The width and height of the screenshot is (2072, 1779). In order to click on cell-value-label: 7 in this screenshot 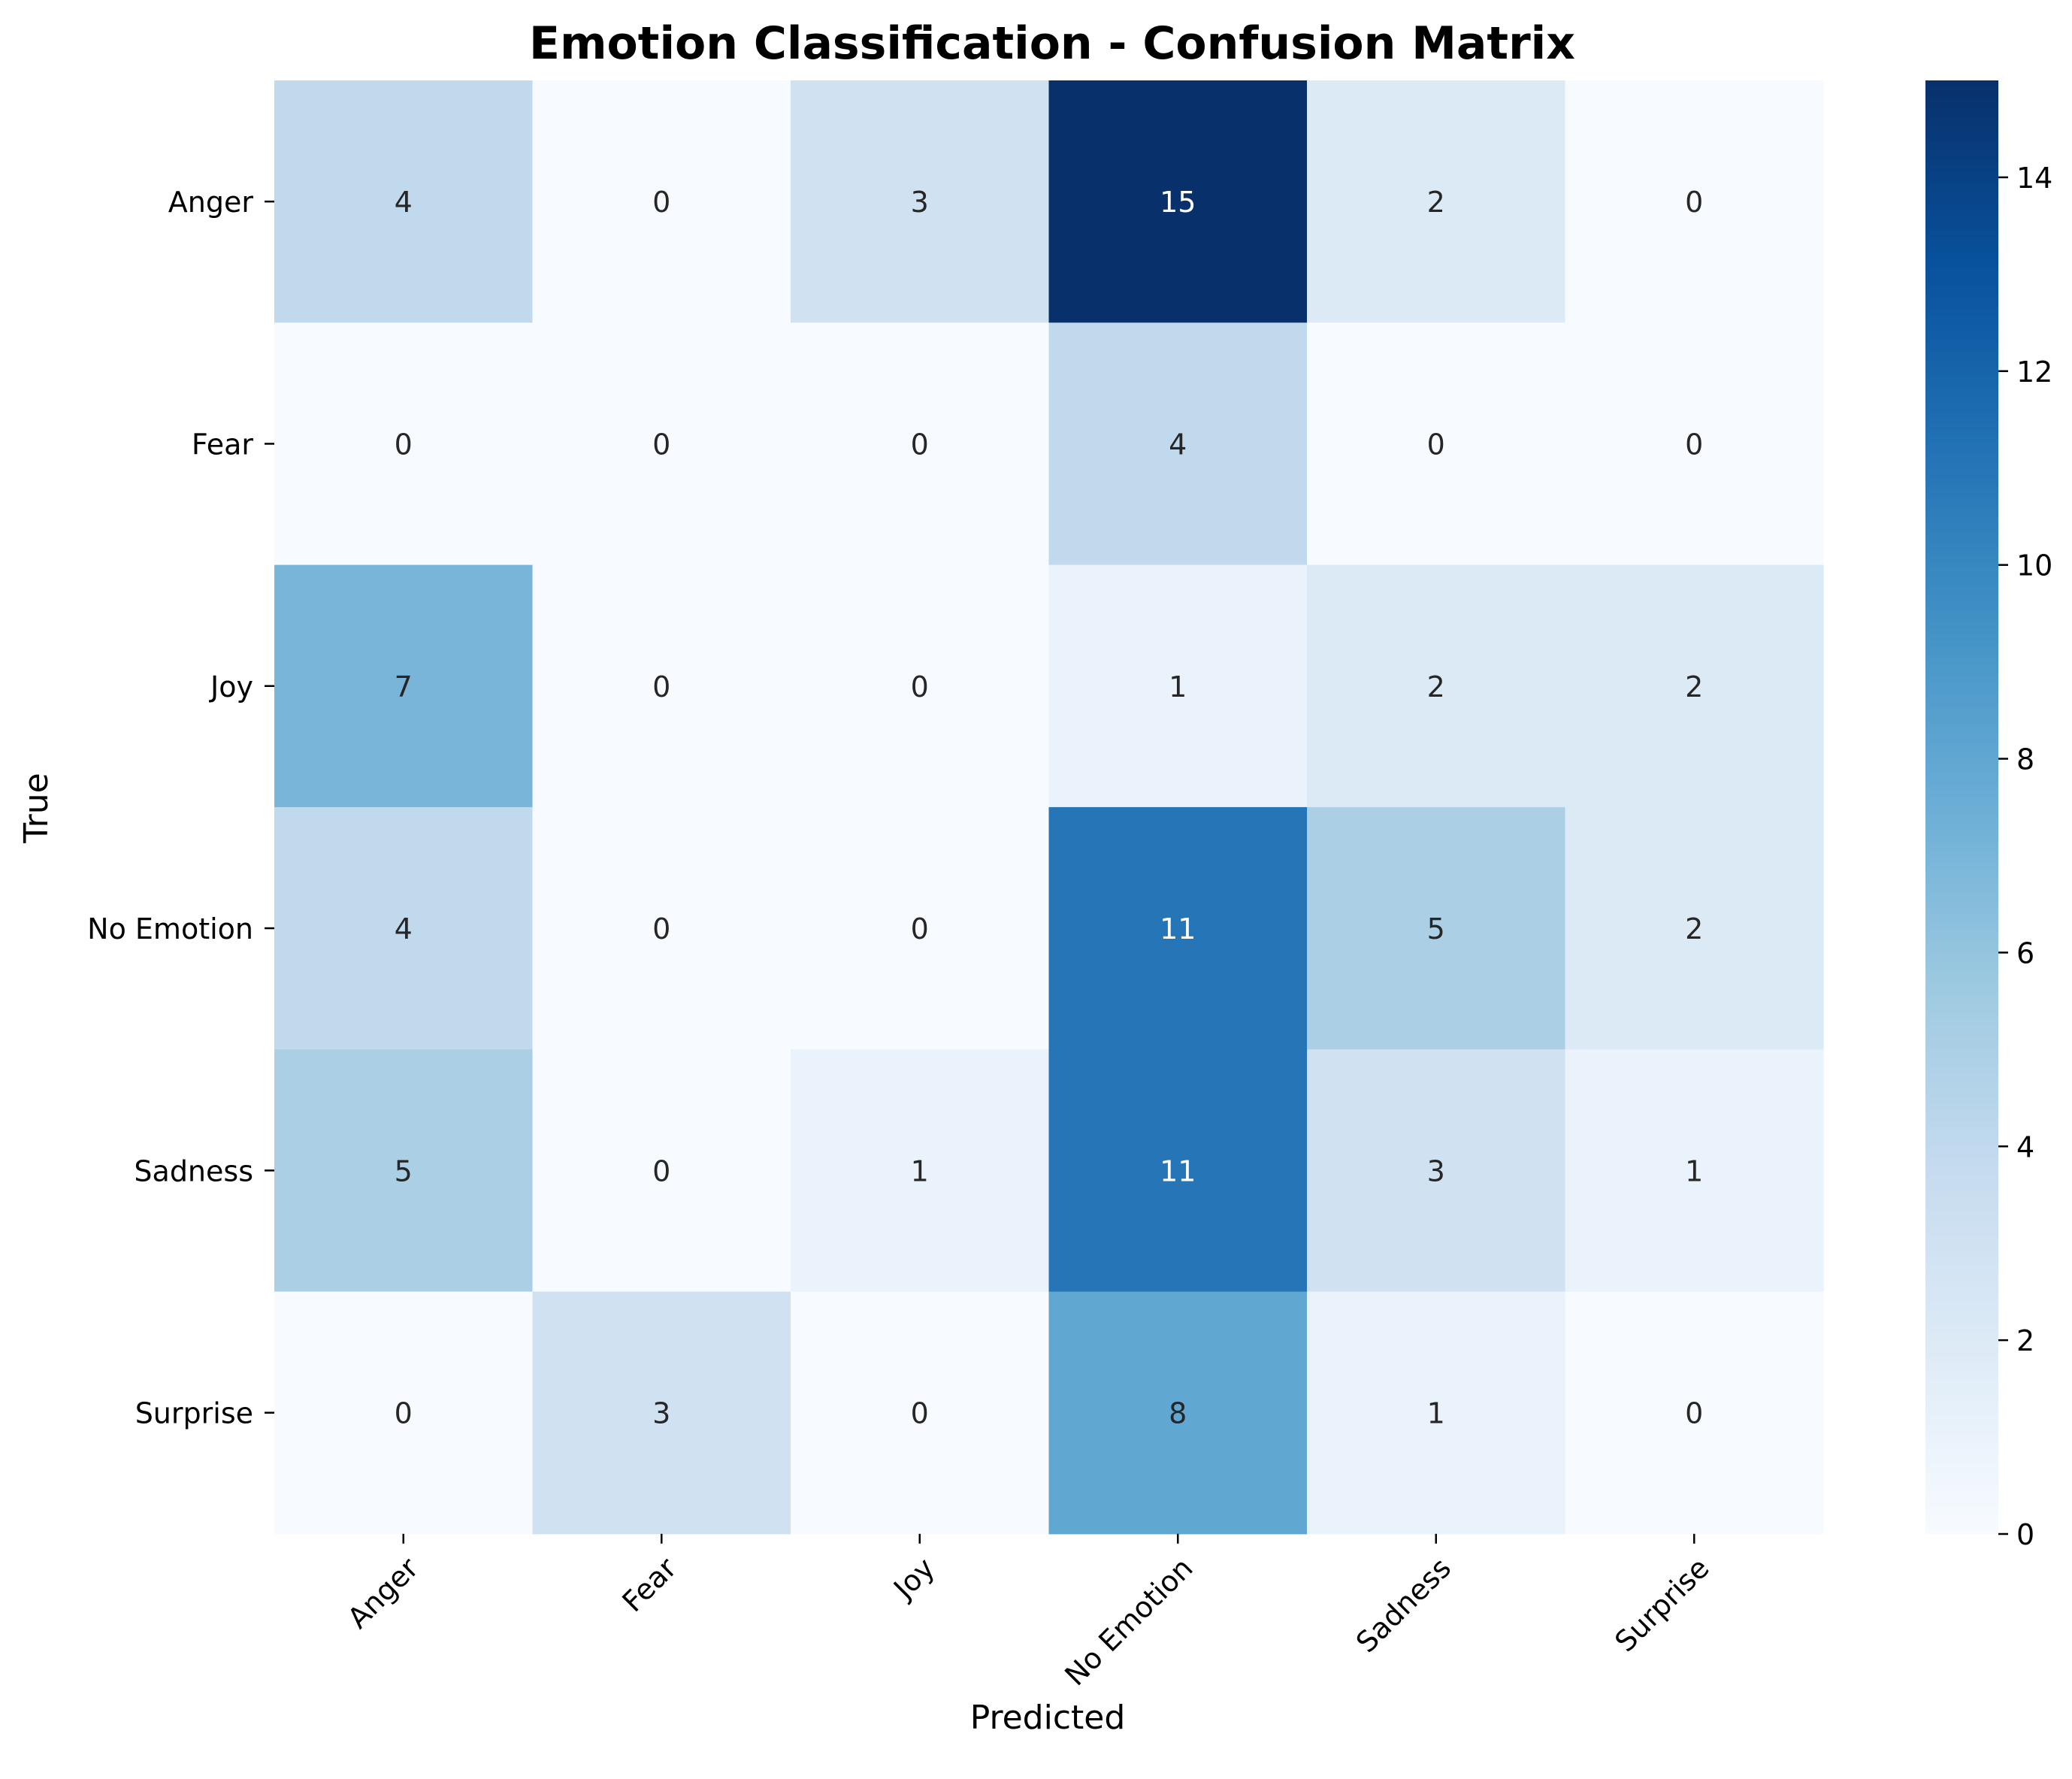, I will do `click(404, 686)`.